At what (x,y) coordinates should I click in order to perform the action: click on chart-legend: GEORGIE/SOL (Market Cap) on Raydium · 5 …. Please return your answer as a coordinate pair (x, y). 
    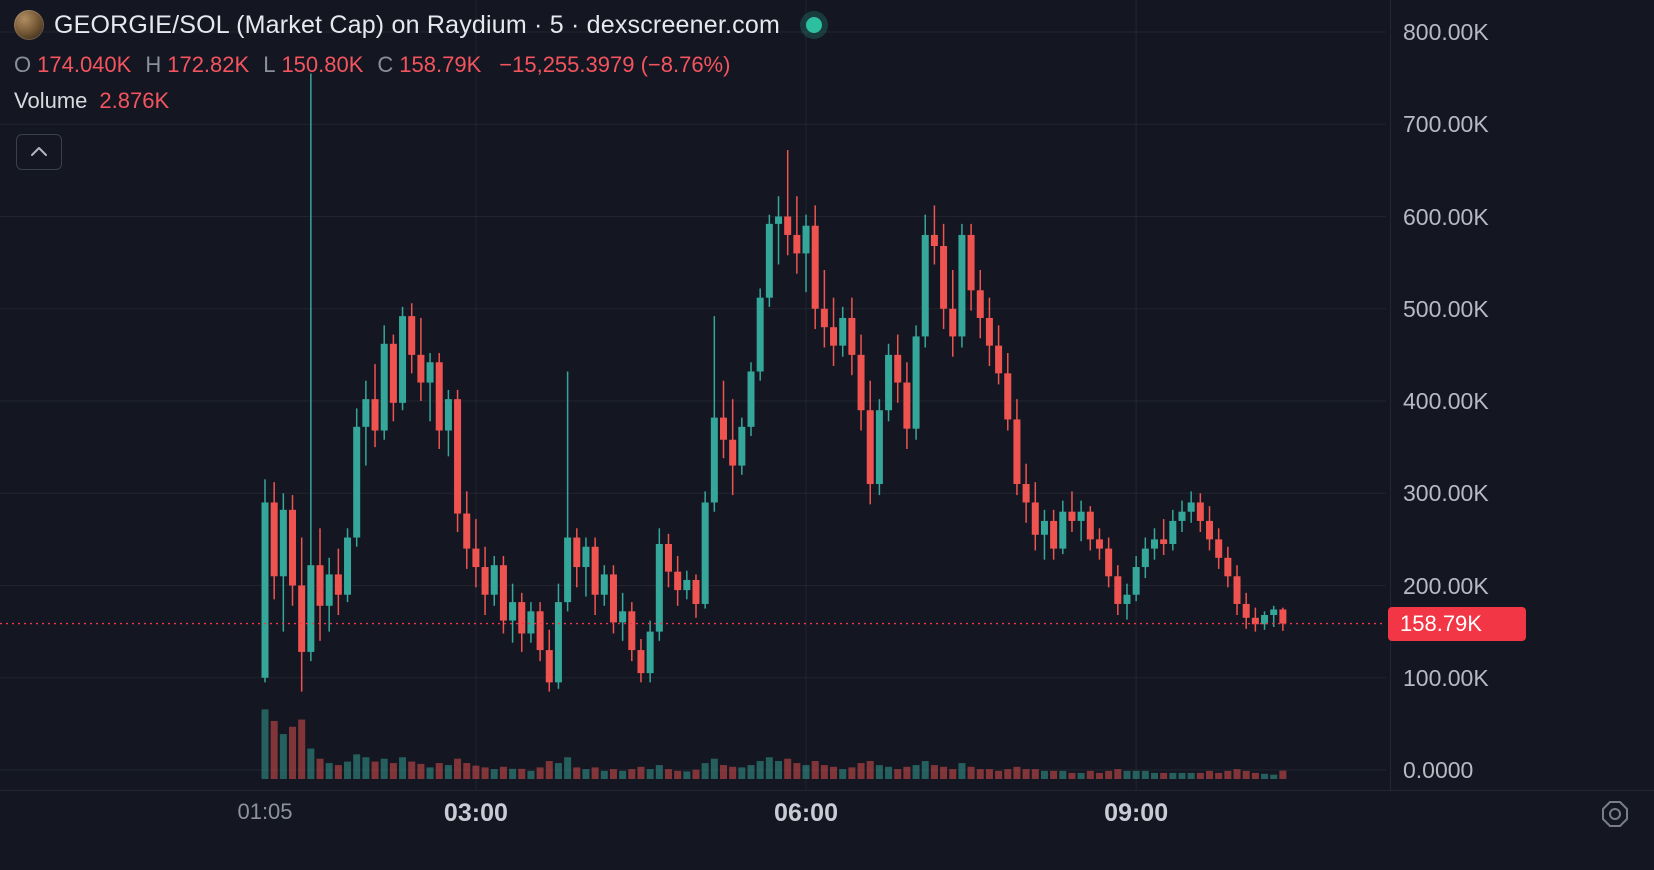
    Looking at the image, I should click on (418, 62).